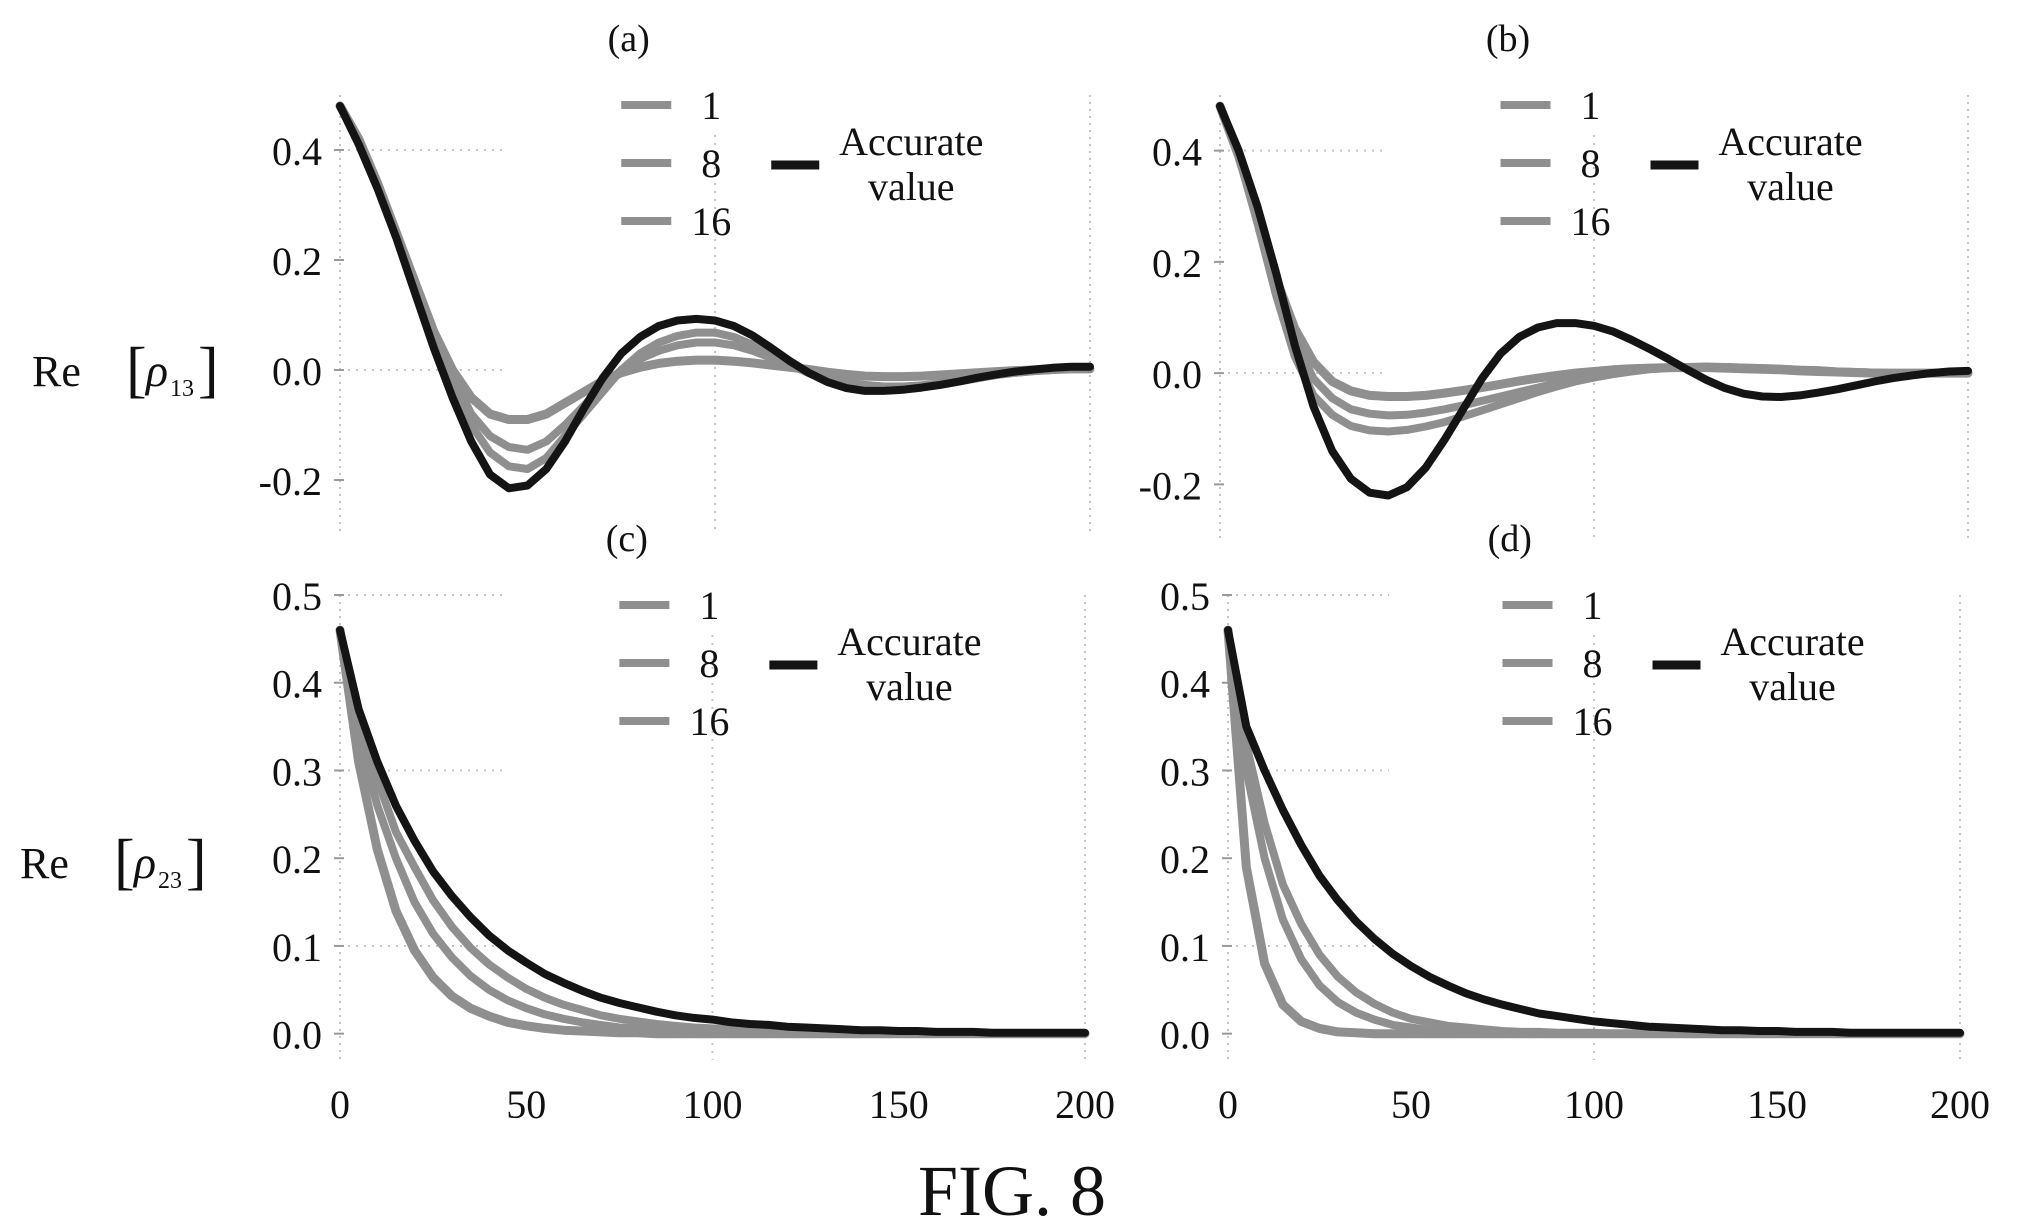 Image resolution: width=2025 pixels, height=1232 pixels. What do you see at coordinates (627, 539) in the screenshot?
I see `panel-label: (c)` at bounding box center [627, 539].